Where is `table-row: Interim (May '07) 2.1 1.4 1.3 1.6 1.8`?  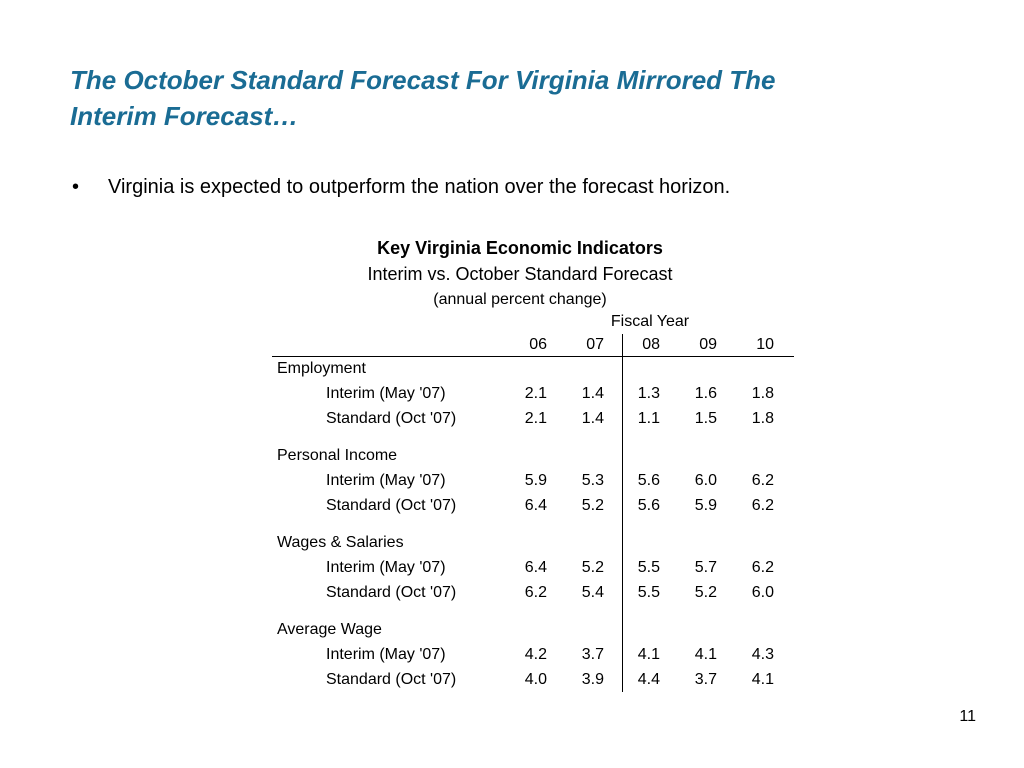
table-row: Interim (May '07) 2.1 1.4 1.3 1.6 1.8 is located at coordinates (533, 393).